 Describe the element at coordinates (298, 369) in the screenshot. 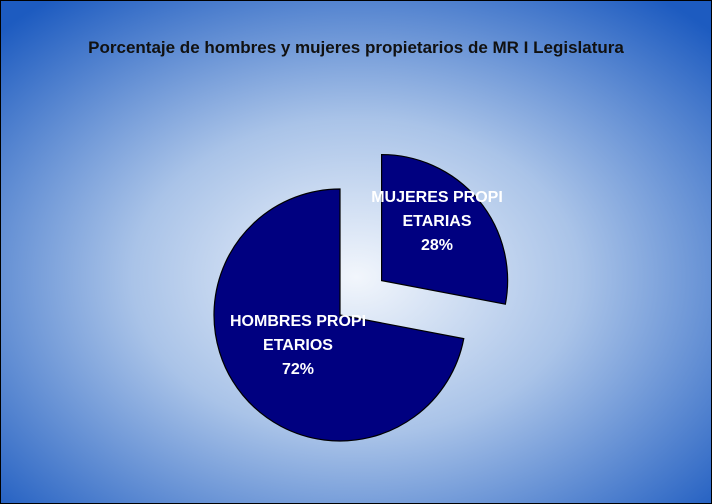

I see `value-label: 72%` at that location.